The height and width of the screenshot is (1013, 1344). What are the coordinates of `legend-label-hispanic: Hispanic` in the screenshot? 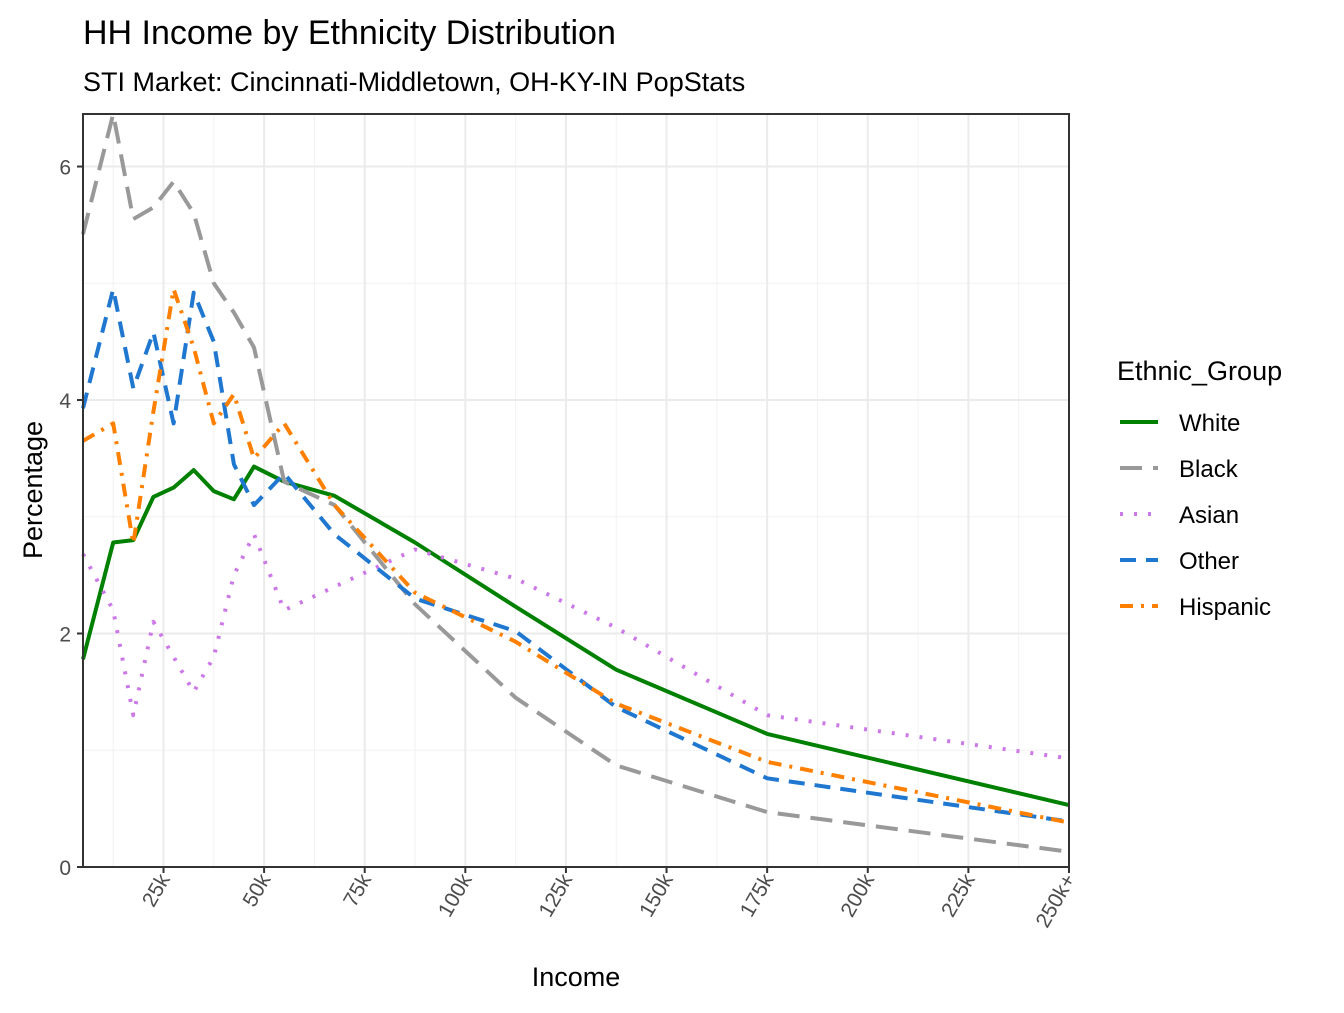 It's located at (1225, 607).